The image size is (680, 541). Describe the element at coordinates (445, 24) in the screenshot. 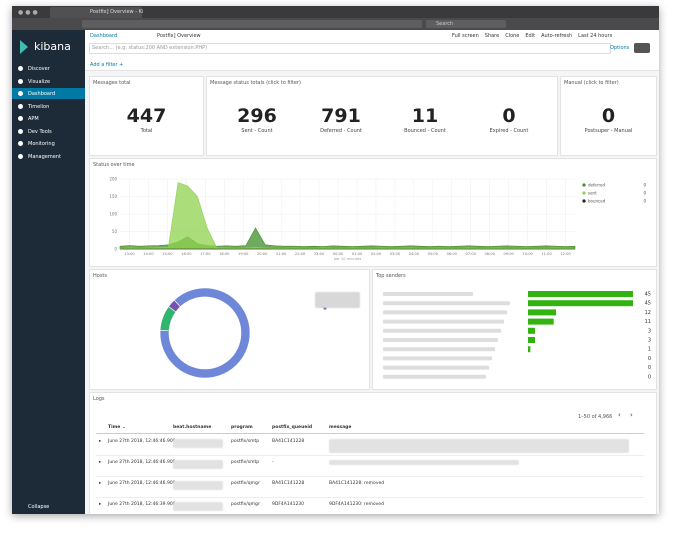

I see `browser-search-text: Search` at that location.